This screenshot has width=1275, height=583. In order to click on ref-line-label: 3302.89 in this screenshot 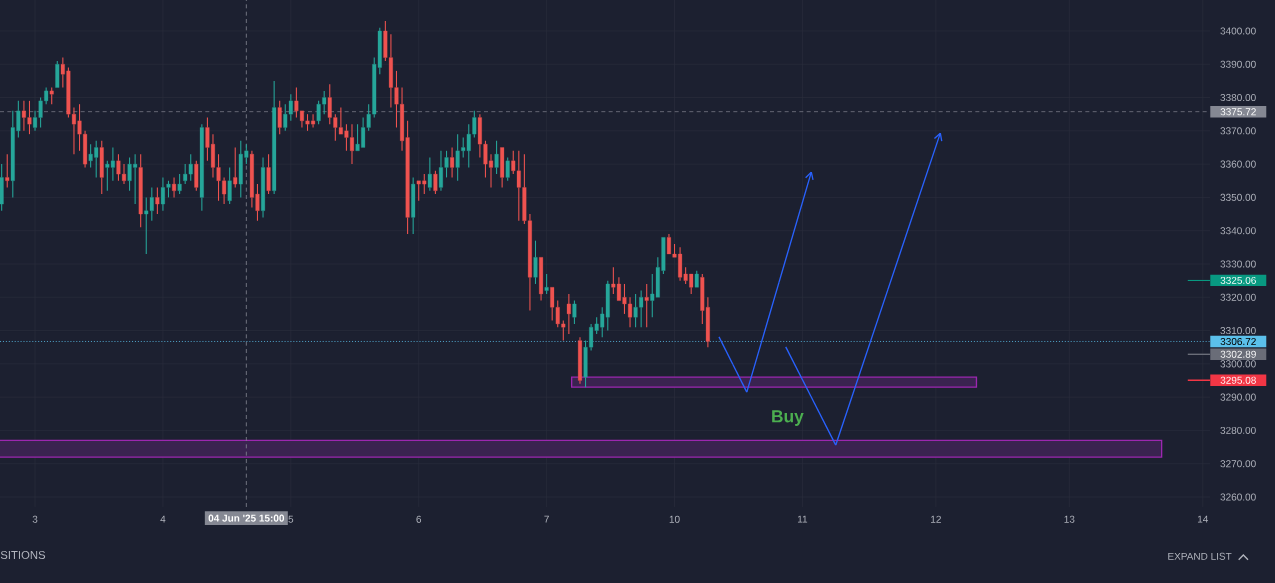, I will do `click(1238, 354)`.